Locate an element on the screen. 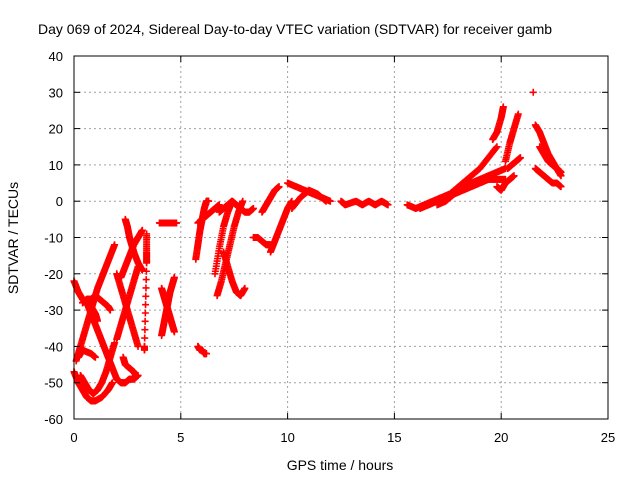  y-tick-label: 30 is located at coordinates (56, 92).